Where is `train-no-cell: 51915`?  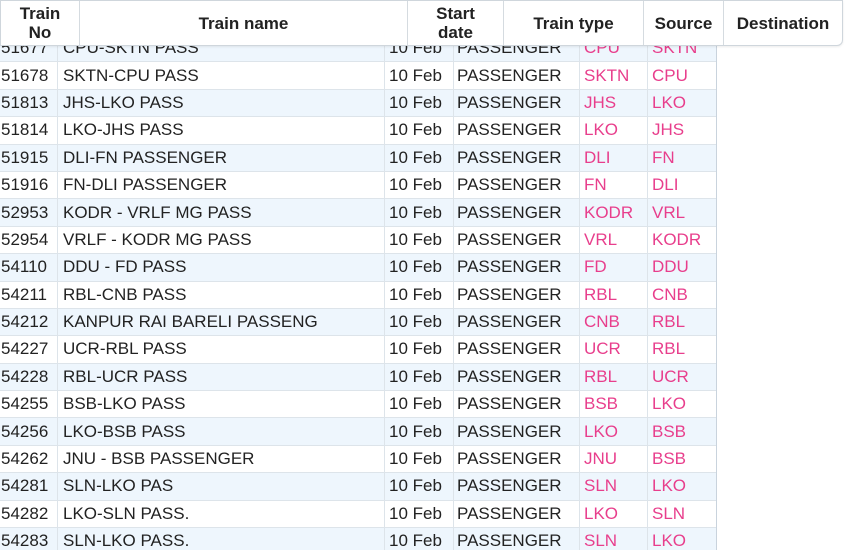
train-no-cell: 51915 is located at coordinates (29, 157).